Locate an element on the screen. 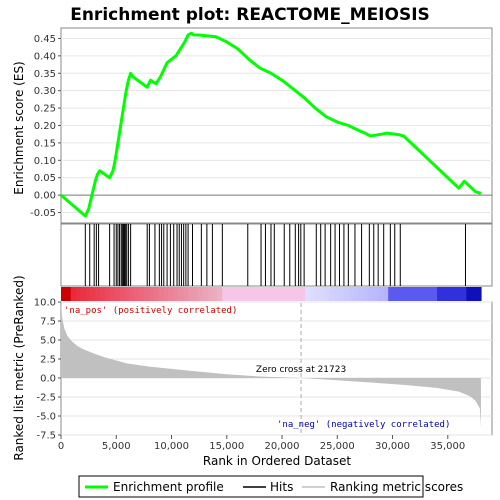 The image size is (500, 500). positive-correlation-label: 'na_pos' (positively correlated) is located at coordinates (150, 311).